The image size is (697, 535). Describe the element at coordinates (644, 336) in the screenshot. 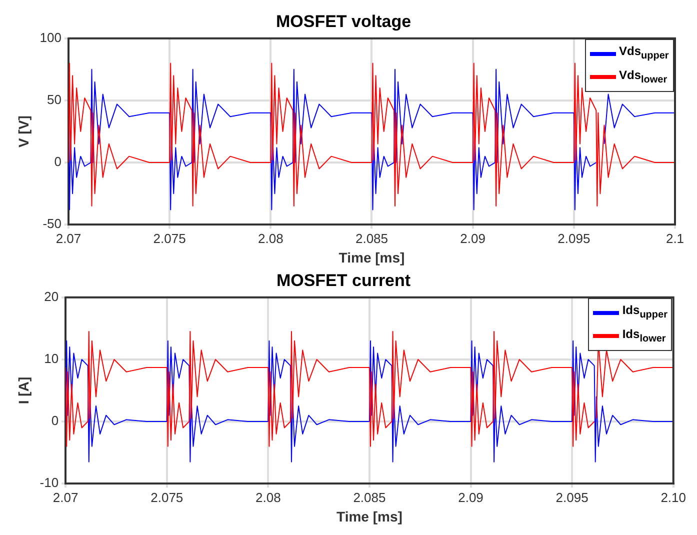

I see `legend-label: Ids$_{lower}$` at that location.